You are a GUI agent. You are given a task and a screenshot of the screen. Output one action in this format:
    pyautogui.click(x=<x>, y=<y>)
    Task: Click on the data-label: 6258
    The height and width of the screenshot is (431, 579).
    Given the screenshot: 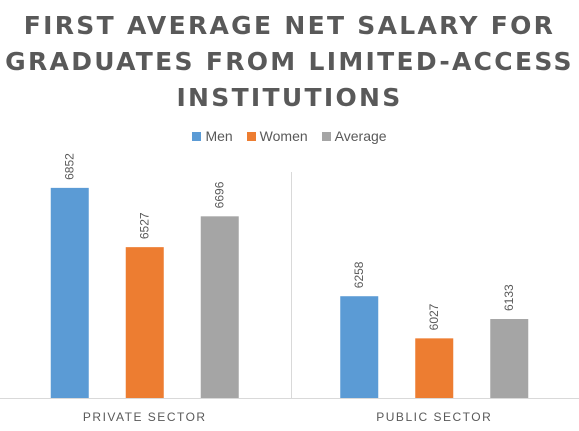 What is the action you would take?
    pyautogui.click(x=359, y=274)
    